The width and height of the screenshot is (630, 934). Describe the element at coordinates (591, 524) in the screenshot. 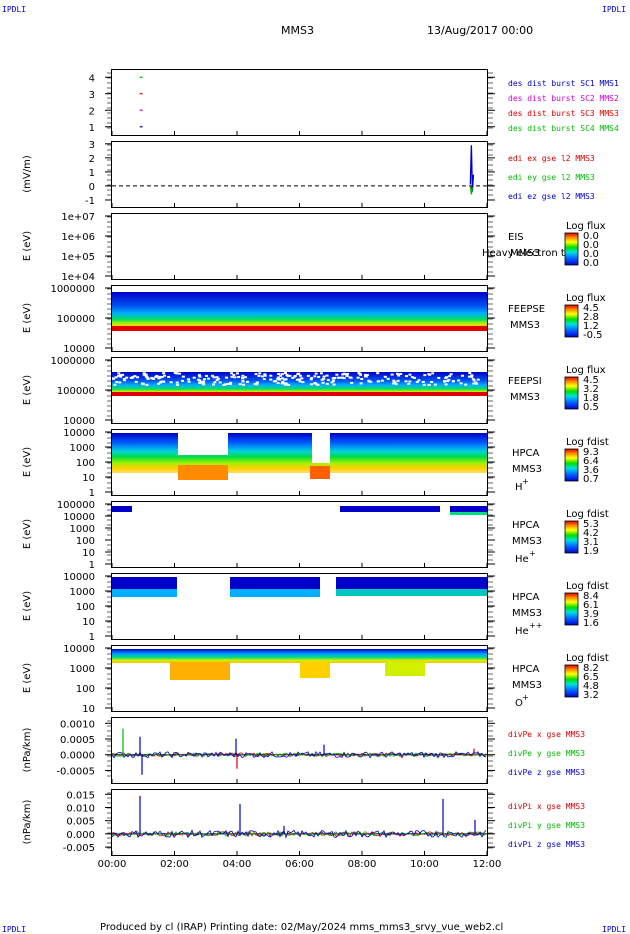

I see `colorbar-tick: 5.3` at that location.